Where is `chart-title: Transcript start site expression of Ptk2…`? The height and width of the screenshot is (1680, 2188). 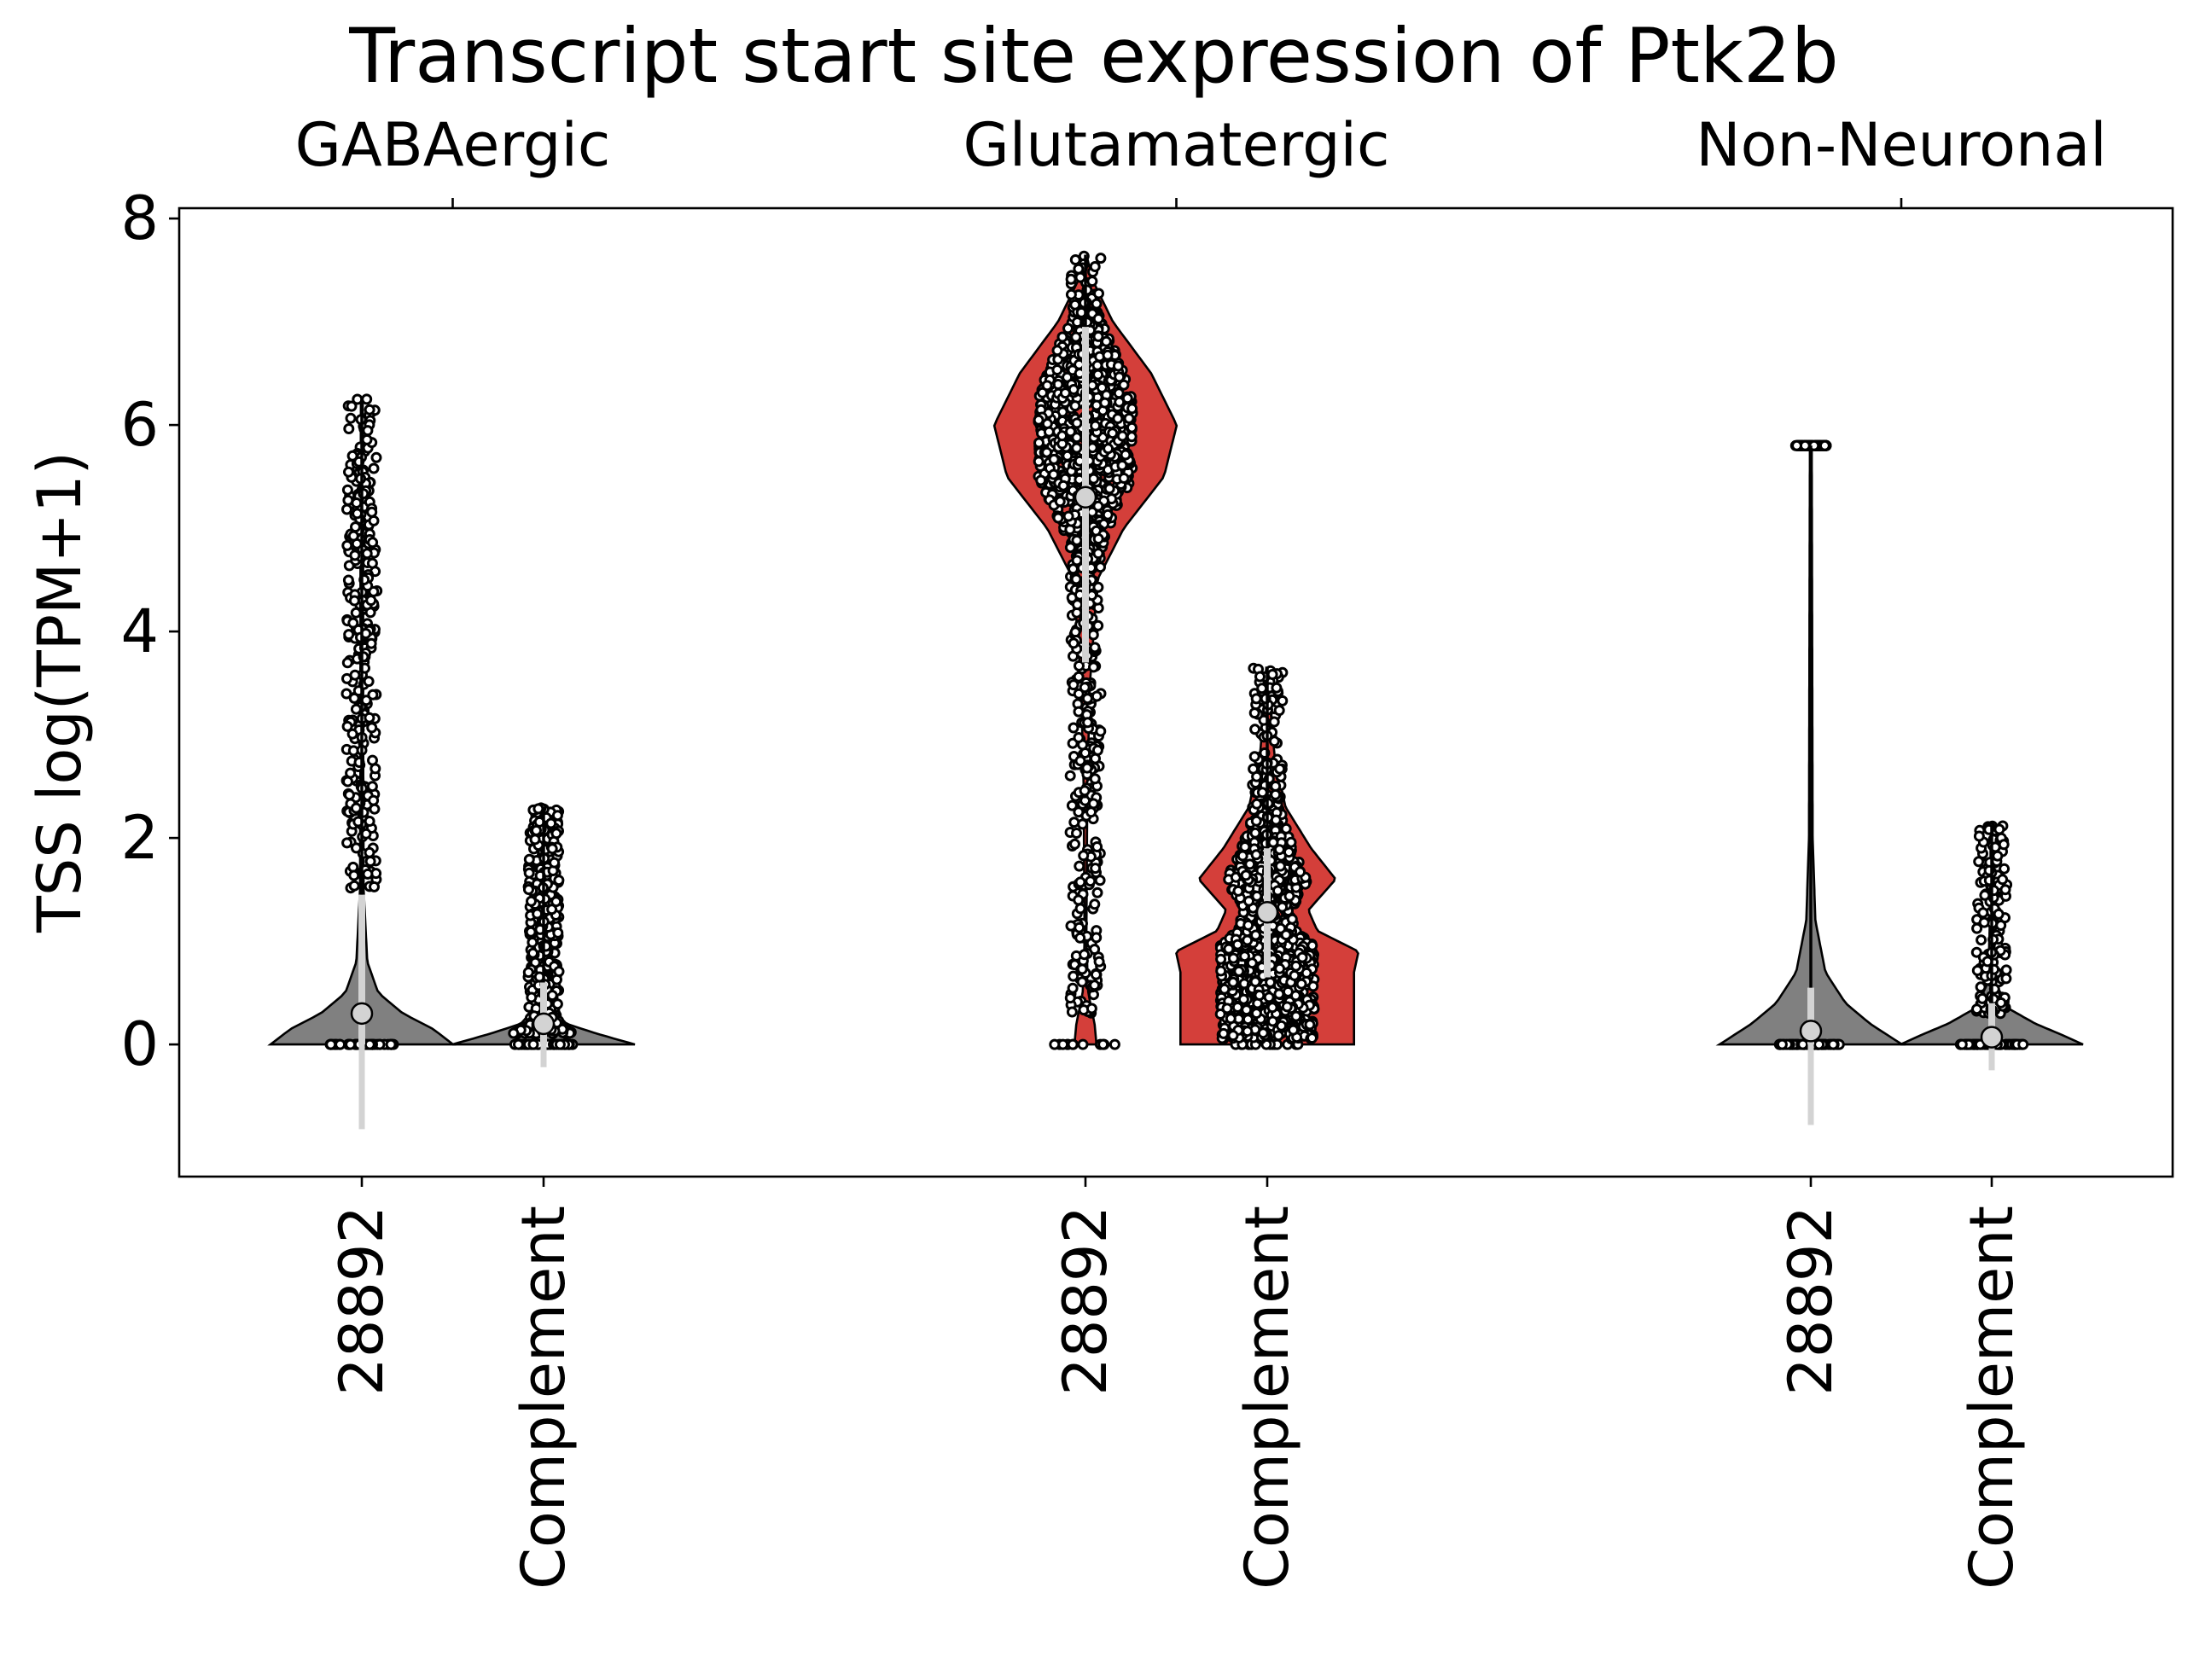
chart-title: Transcript start site expression of Ptk2… is located at coordinates (1093, 56).